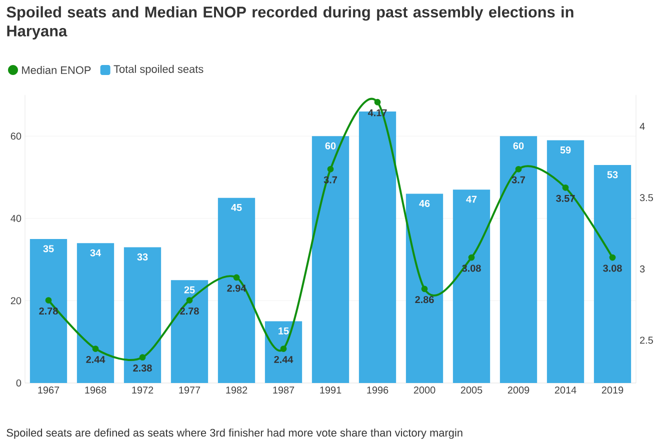  Describe the element at coordinates (646, 340) in the screenshot. I see `y2-tick-label: 2.5` at that location.